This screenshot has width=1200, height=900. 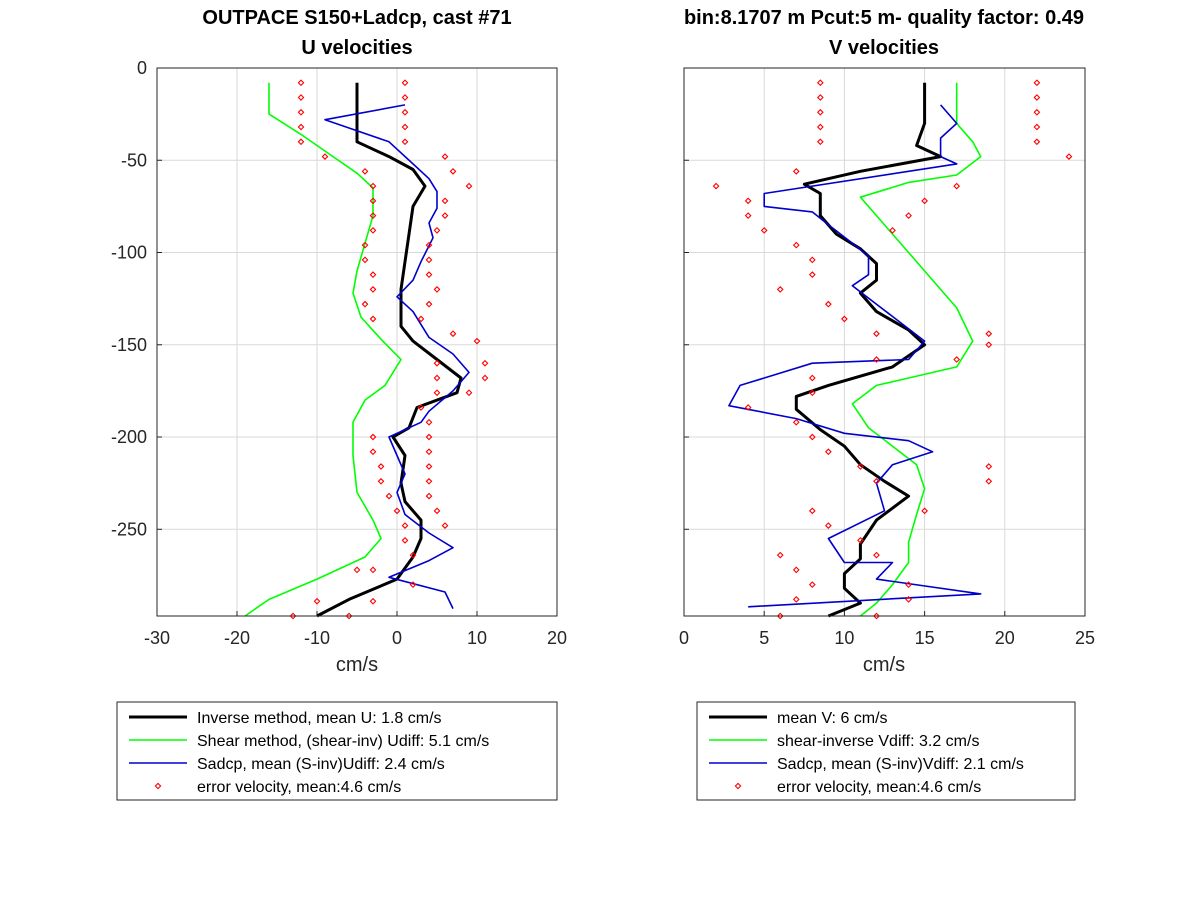 I want to click on shear-series-line, so click(x=916, y=349).